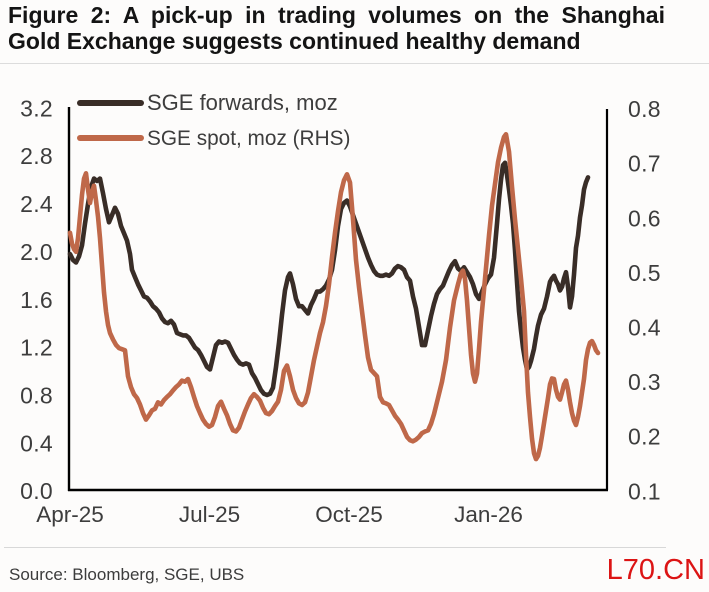 The height and width of the screenshot is (592, 709). I want to click on svg-text: 0.2, so click(644, 437).